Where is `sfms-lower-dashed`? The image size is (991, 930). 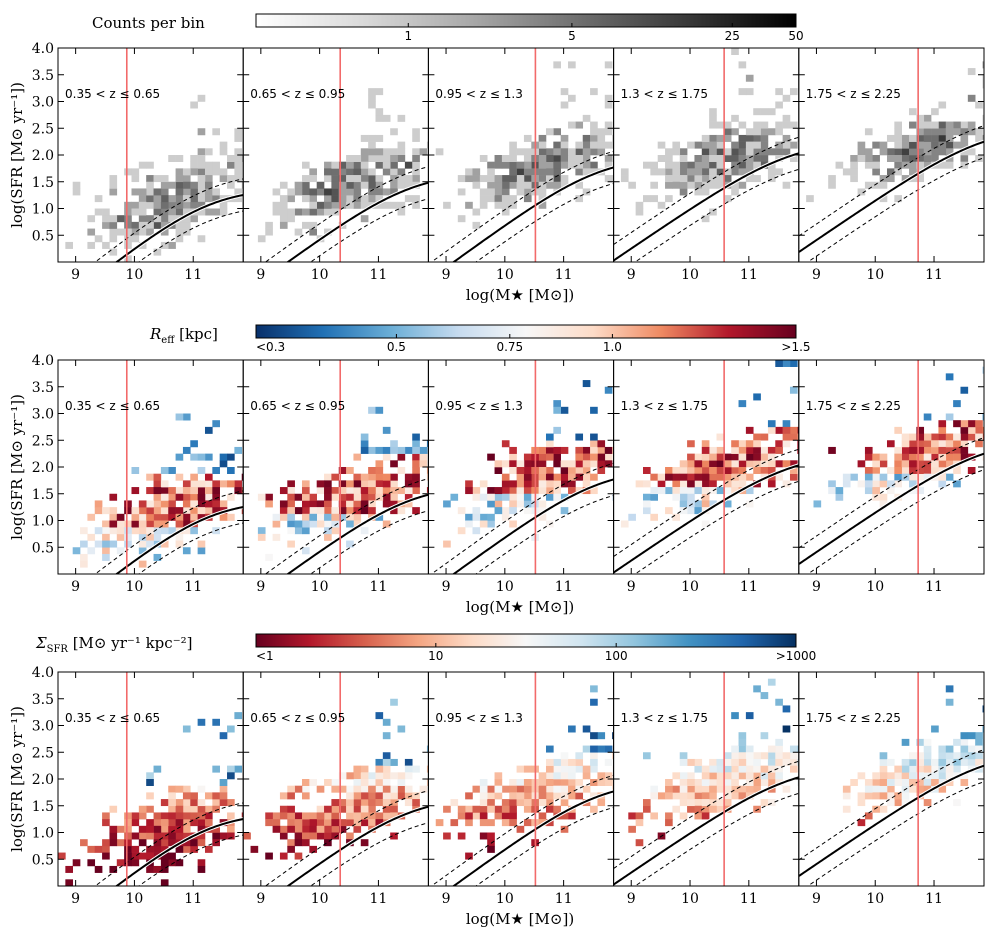 sfms-lower-dashed is located at coordinates (369, 230).